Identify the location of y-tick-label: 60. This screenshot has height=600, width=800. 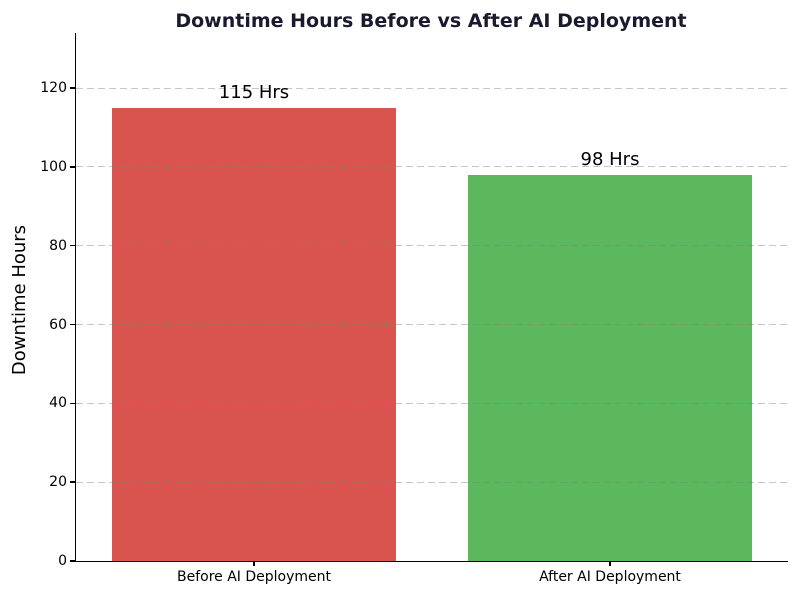
(58, 324).